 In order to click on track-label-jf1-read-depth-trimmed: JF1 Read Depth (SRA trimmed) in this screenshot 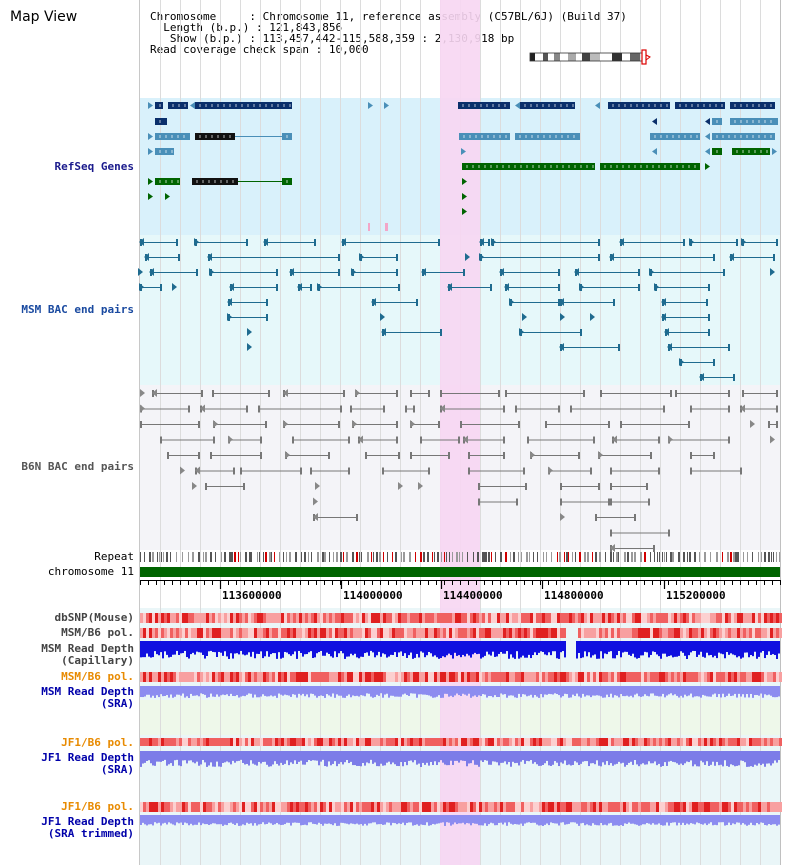, I will do `click(87, 827)`.